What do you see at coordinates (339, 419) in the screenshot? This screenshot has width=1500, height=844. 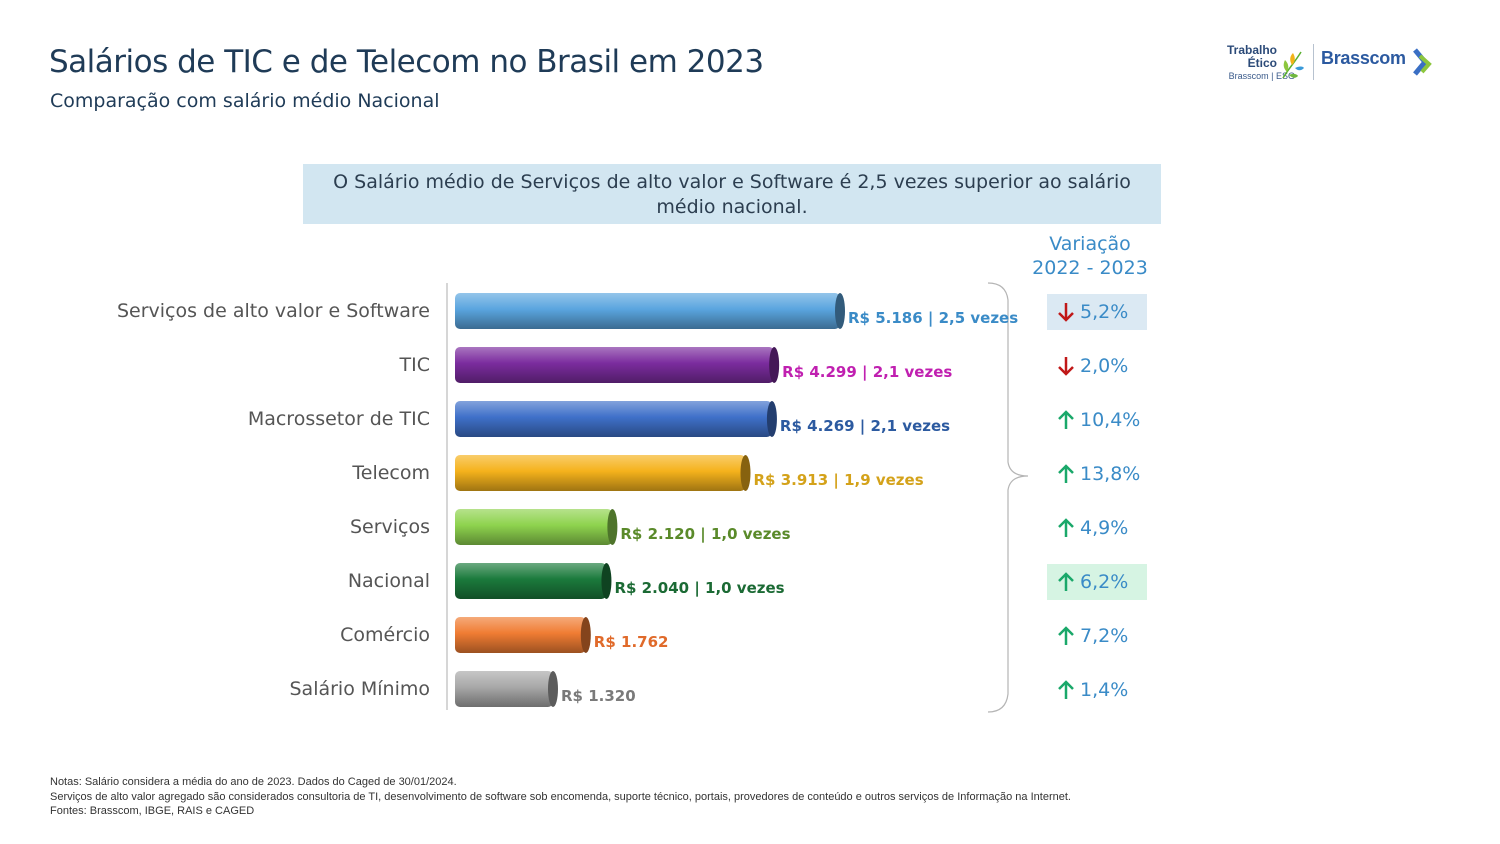 I see `category-label: Macrossetor de TIC` at bounding box center [339, 419].